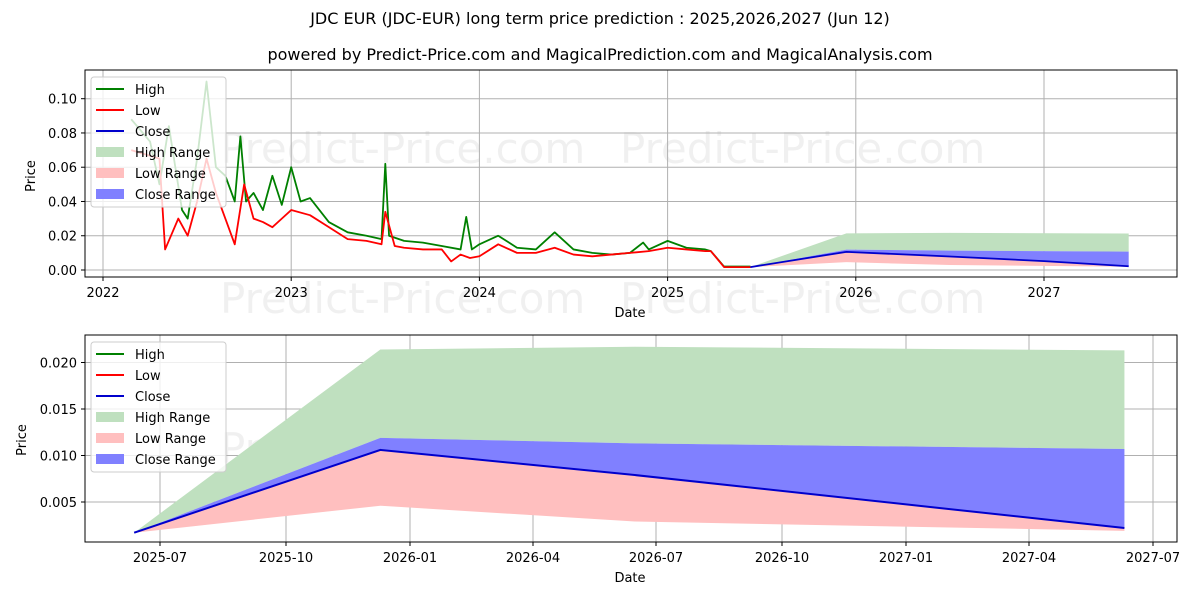  What do you see at coordinates (1153, 558) in the screenshot?
I see `x-tick-label: 2027-07` at bounding box center [1153, 558].